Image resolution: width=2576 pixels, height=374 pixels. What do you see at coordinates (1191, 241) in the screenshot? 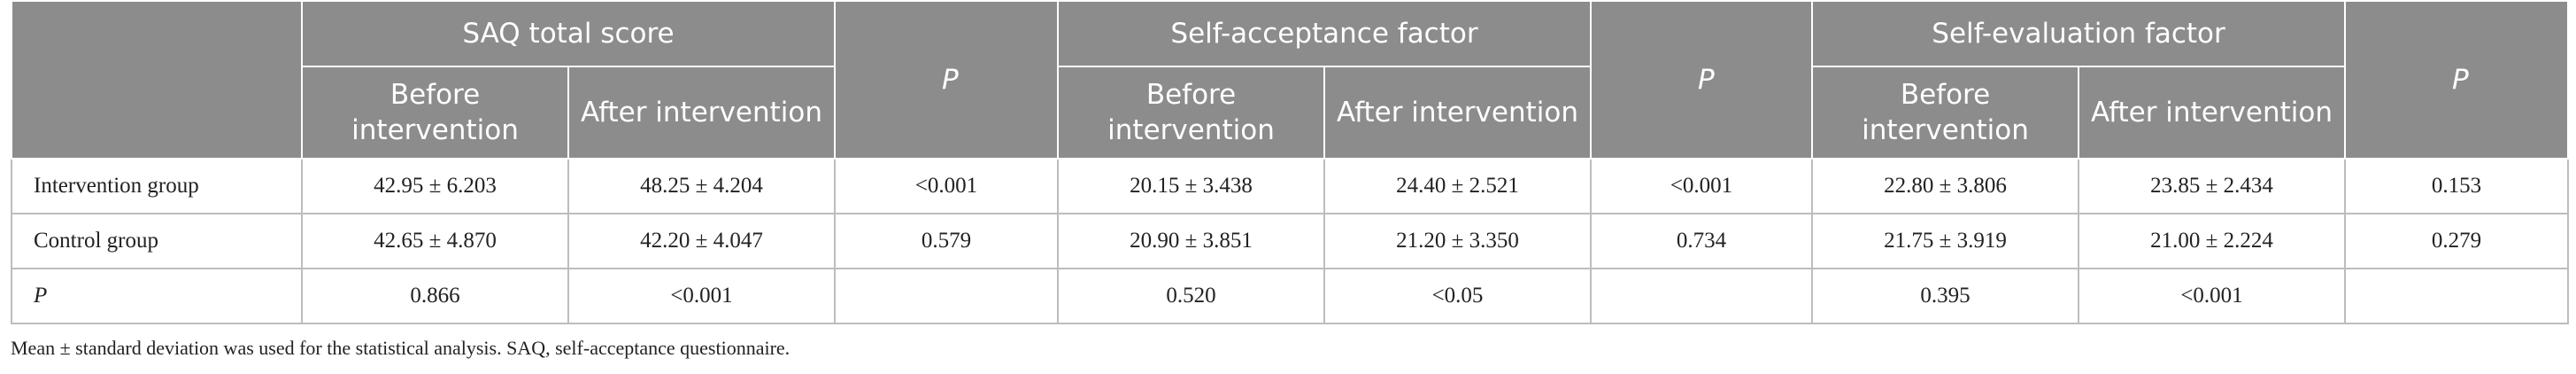
I see `table-cell: 20.90 ± 3.851` at bounding box center [1191, 241].